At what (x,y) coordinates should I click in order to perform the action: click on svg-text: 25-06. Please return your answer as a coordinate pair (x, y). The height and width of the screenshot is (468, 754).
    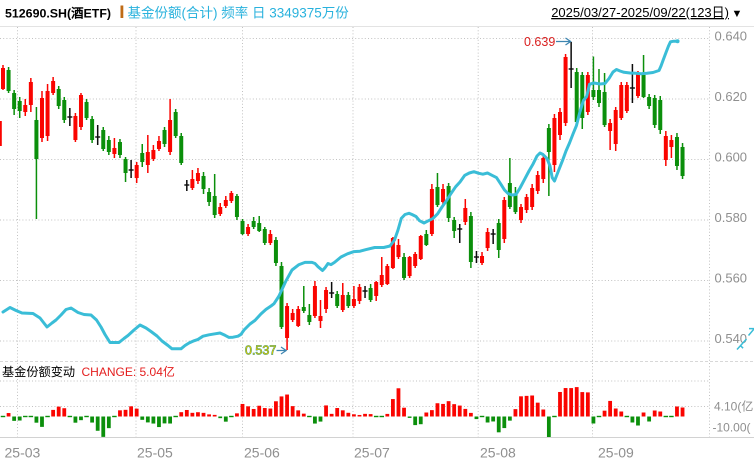
    Looking at the image, I should click on (262, 453).